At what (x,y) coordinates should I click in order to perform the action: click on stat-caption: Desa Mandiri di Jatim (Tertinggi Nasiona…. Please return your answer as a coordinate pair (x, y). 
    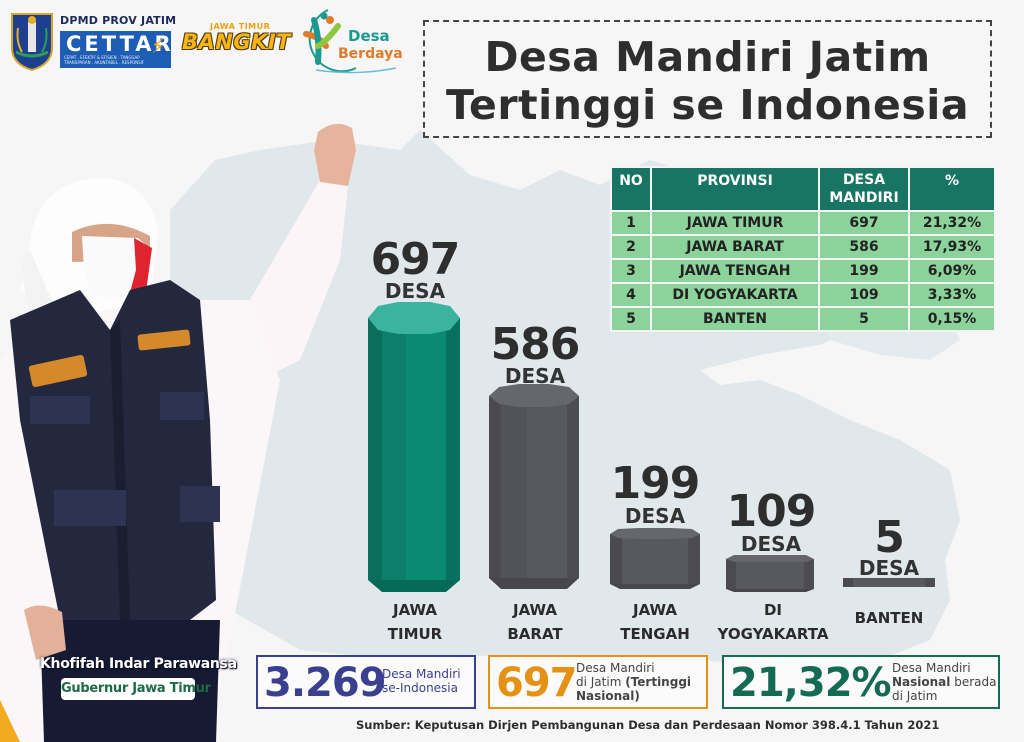
    Looking at the image, I should click on (634, 682).